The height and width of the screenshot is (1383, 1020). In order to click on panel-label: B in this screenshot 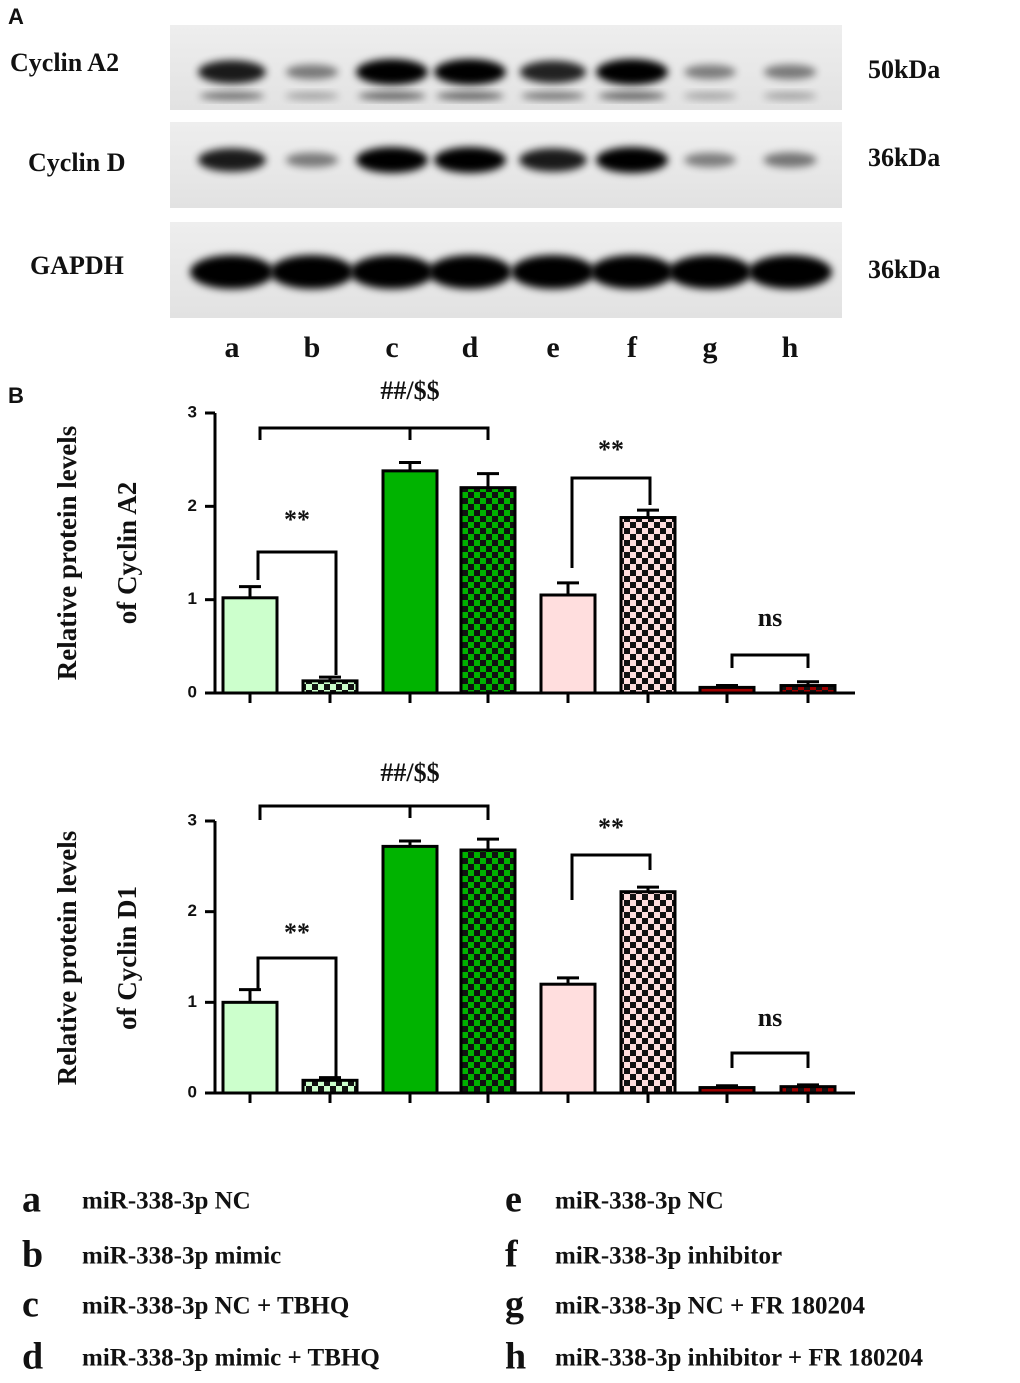, I will do `click(16, 395)`.